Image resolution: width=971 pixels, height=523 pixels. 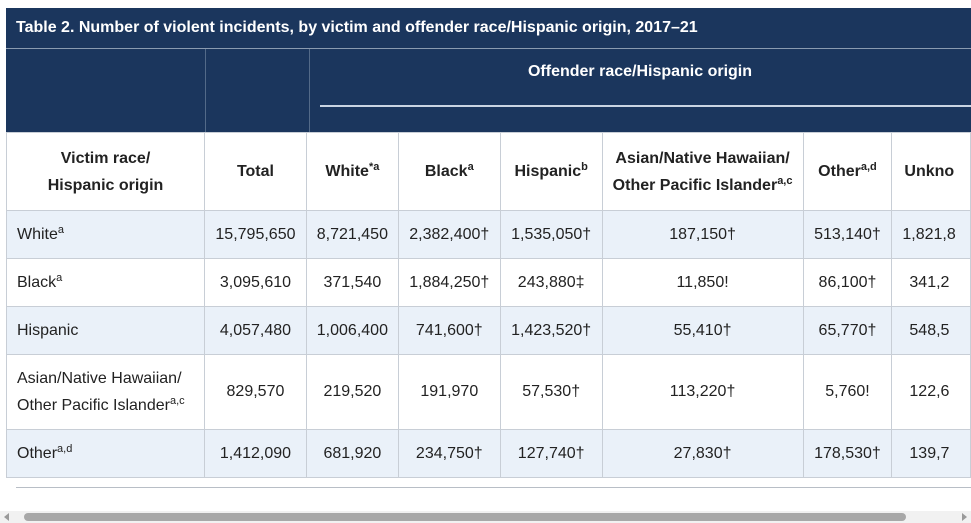 I want to click on table-cell: 5,760!, so click(x=847, y=392).